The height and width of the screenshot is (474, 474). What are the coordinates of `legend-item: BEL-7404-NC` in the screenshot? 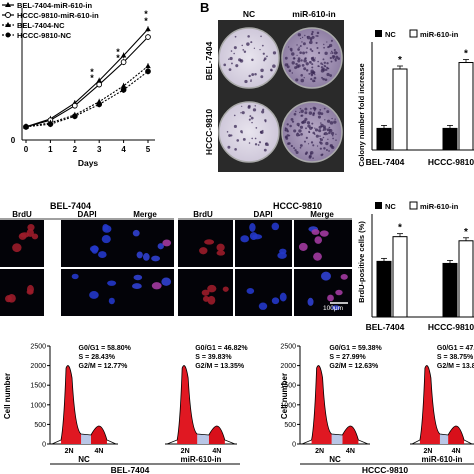 It's located at (41, 25).